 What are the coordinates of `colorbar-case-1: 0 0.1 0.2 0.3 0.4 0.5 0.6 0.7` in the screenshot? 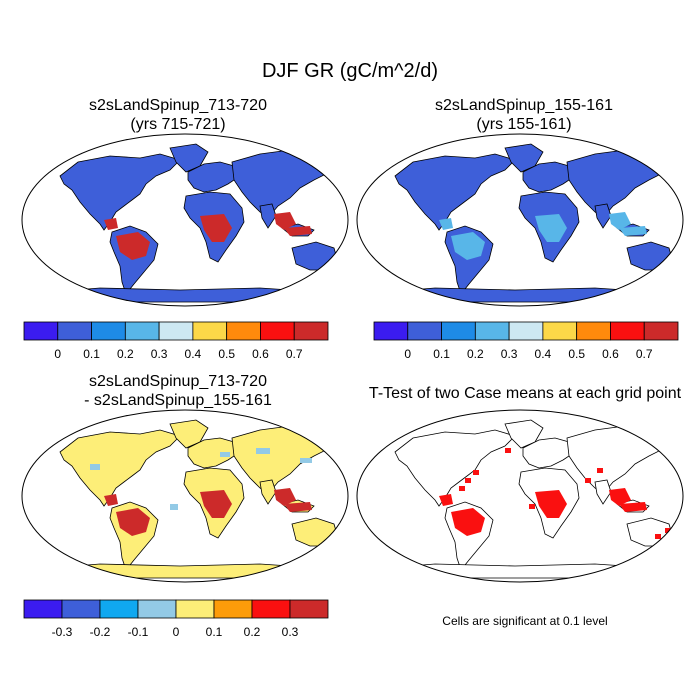 It's located at (176, 341).